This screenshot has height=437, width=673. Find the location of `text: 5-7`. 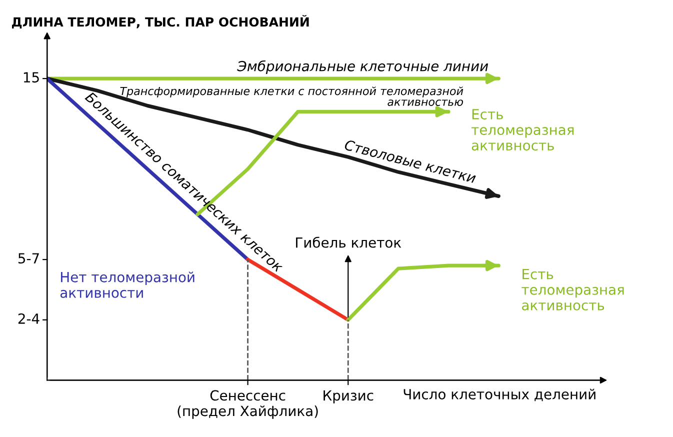

text: 5-7 is located at coordinates (28, 258).